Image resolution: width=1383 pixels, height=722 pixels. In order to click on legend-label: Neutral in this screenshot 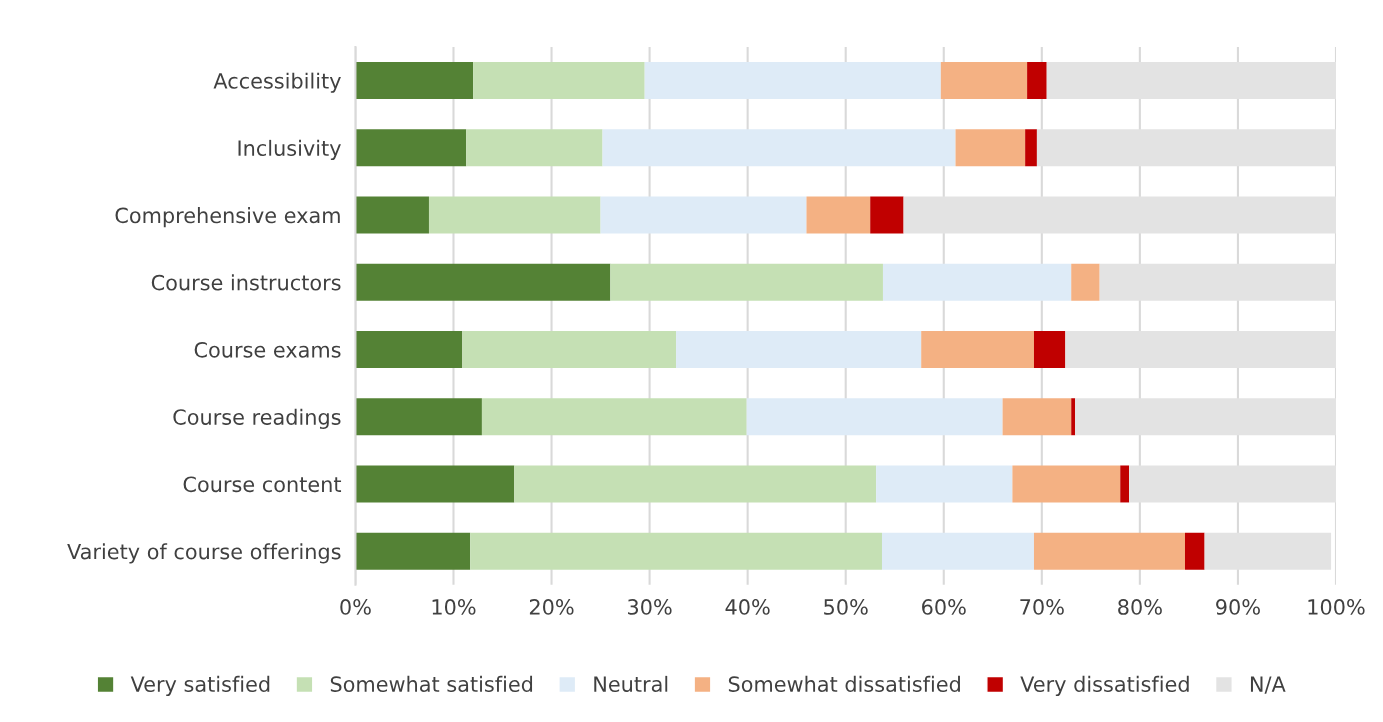, I will do `click(631, 683)`.